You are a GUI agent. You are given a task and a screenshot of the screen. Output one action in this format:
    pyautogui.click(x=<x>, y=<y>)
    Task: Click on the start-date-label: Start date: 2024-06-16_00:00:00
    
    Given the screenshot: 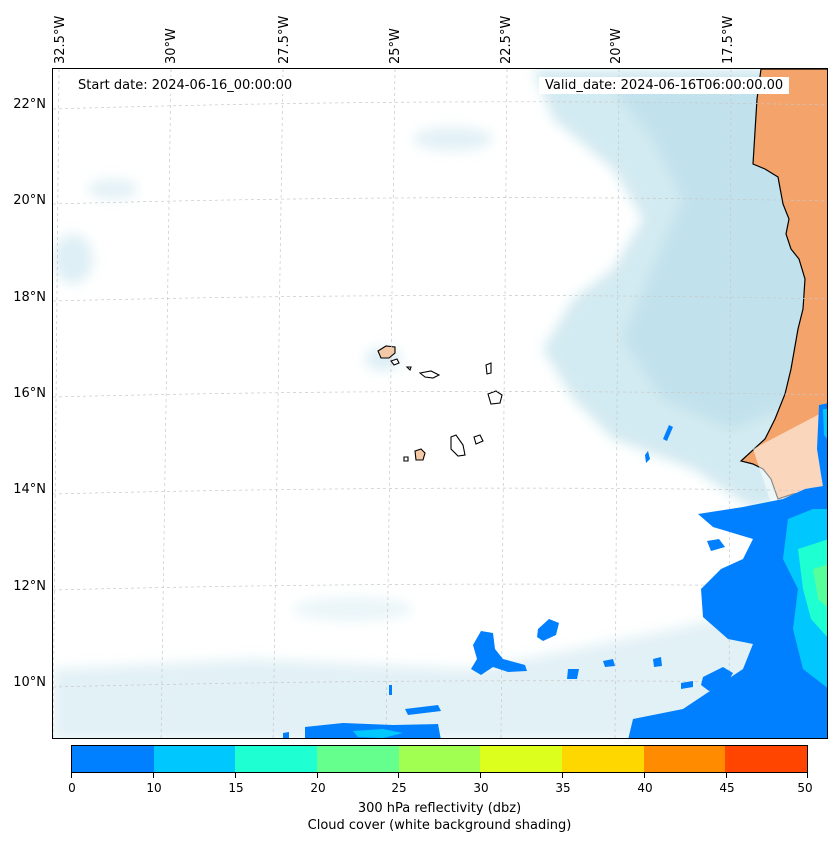 What is the action you would take?
    pyautogui.click(x=185, y=85)
    